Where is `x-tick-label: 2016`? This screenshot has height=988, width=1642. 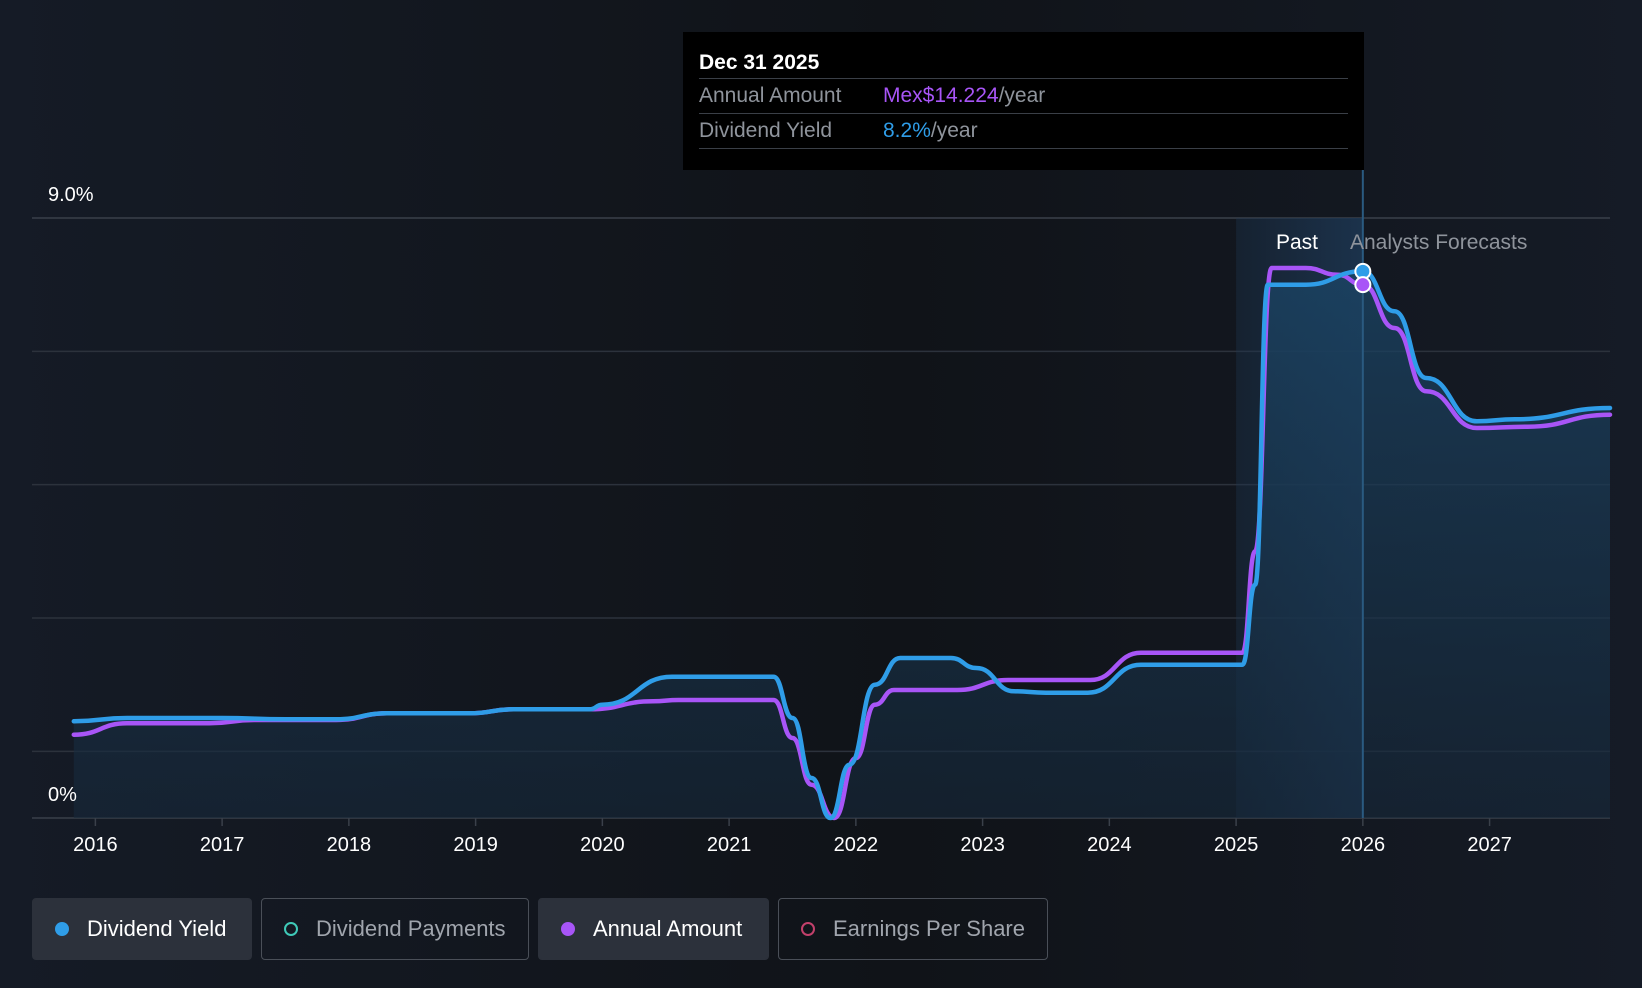
x-tick-label: 2016 is located at coordinates (95, 845).